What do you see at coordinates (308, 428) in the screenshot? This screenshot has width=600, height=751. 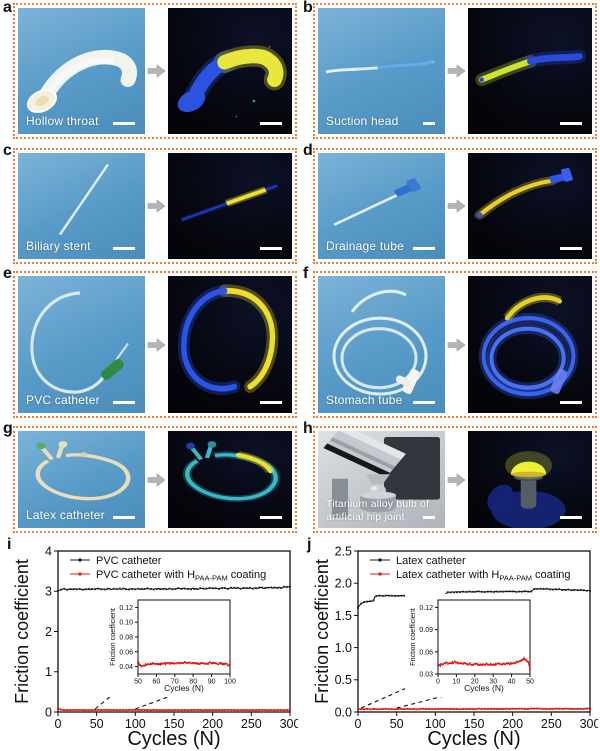 I see `panel-letter-h: h` at bounding box center [308, 428].